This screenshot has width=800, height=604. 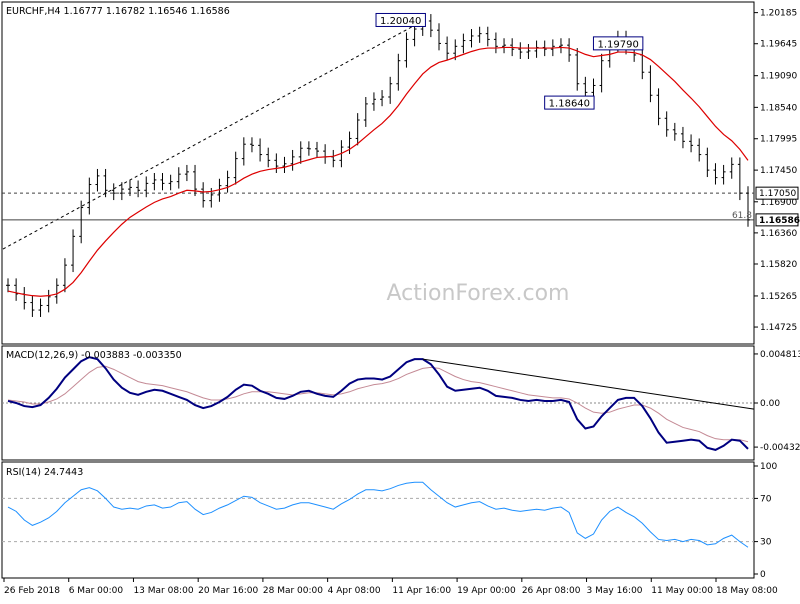 What do you see at coordinates (551, 591) in the screenshot?
I see `x-tick-label: 26 Apr 08:00` at bounding box center [551, 591].